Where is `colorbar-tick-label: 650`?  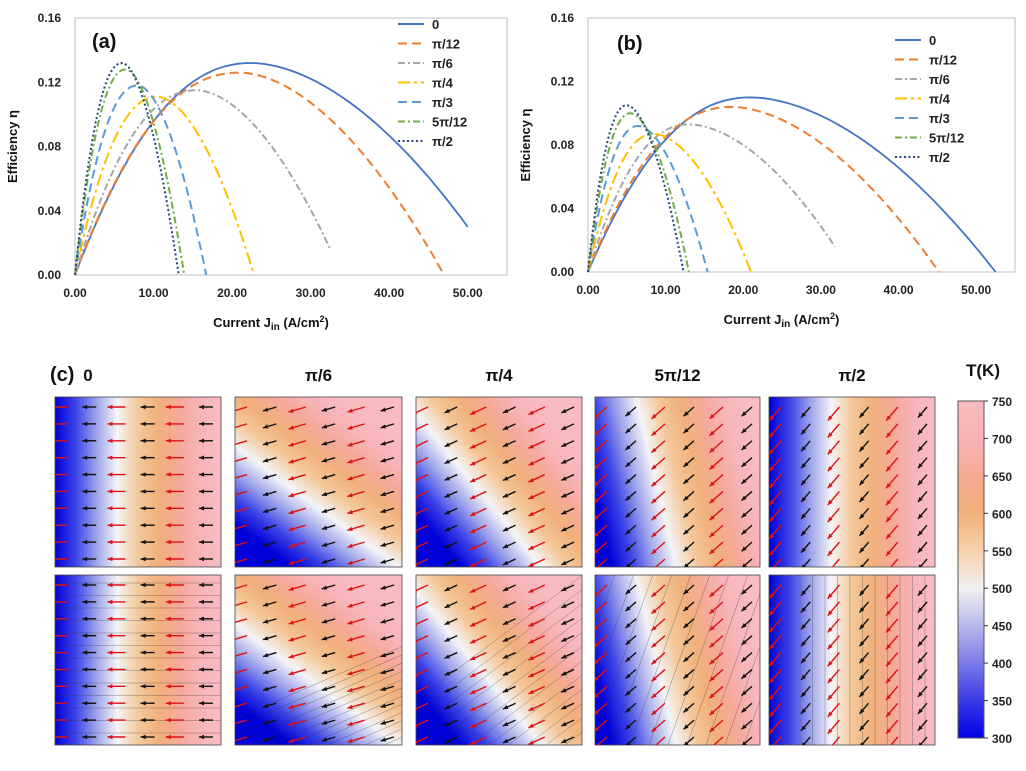
colorbar-tick-label: 650 is located at coordinates (1002, 477).